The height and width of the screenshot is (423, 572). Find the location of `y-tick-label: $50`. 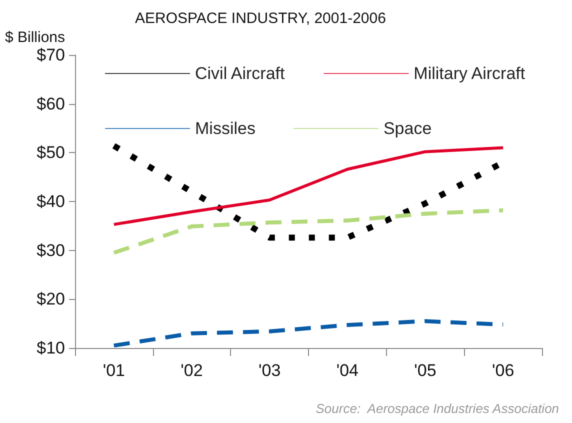

y-tick-label: $50 is located at coordinates (50, 152).